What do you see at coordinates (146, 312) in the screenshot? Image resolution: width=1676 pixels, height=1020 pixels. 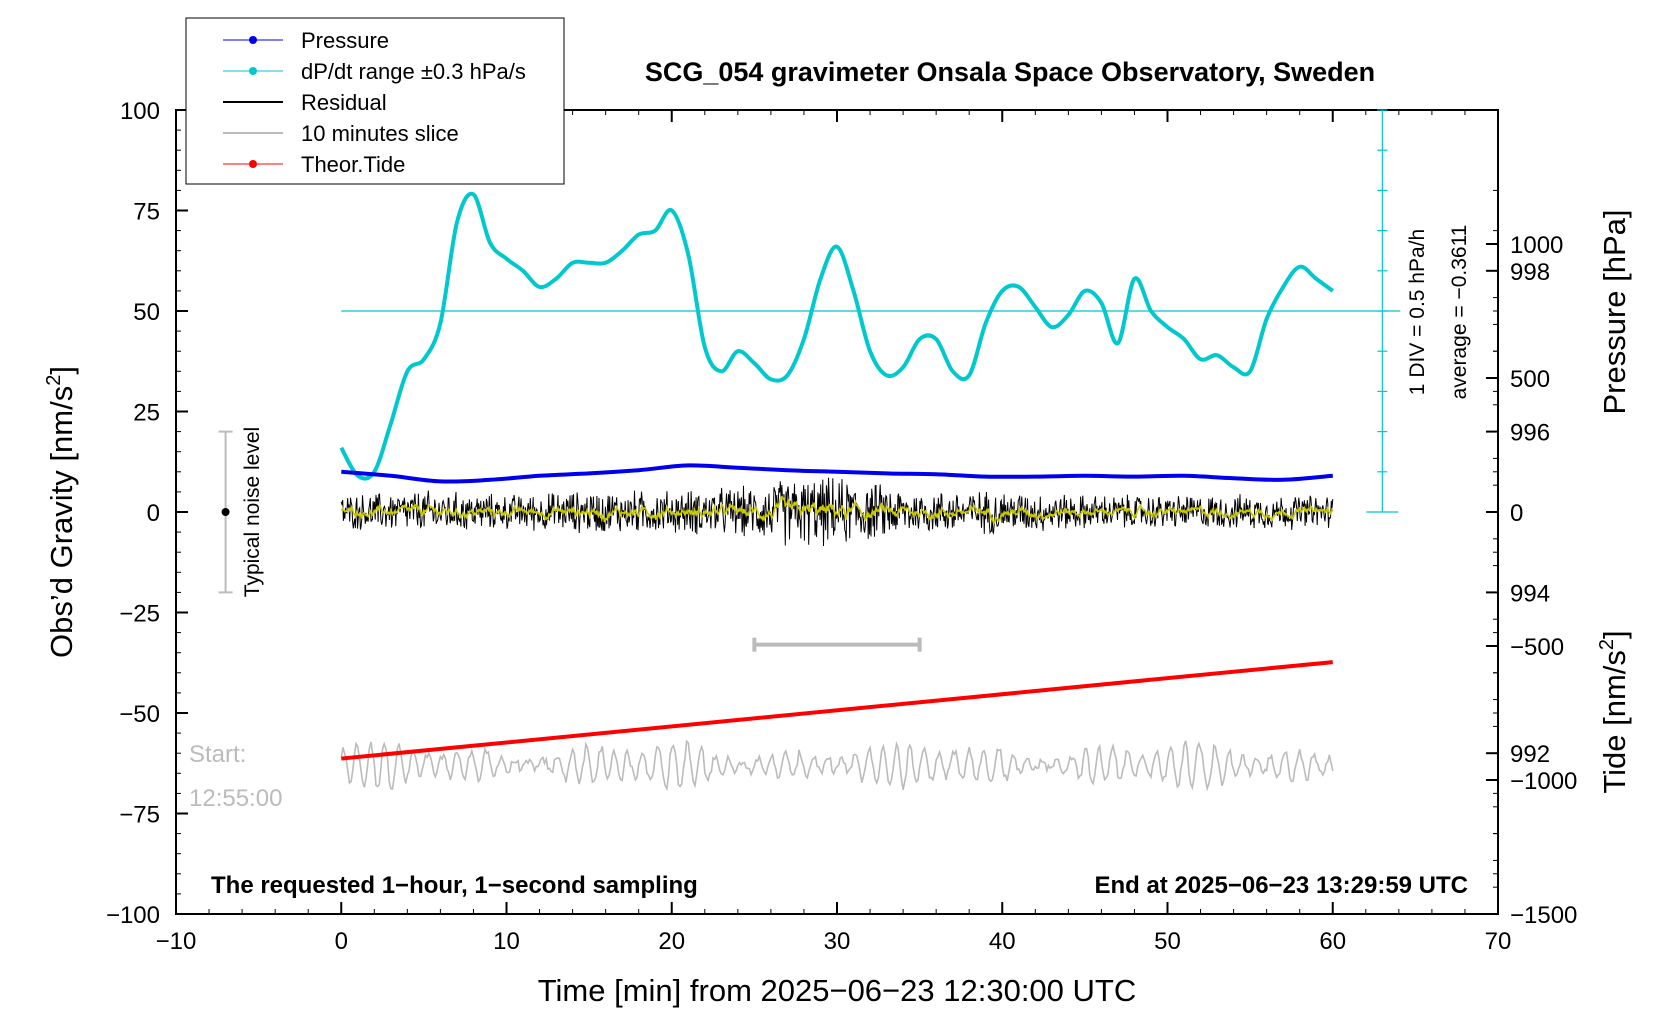 I see `y-tick-label: 50` at bounding box center [146, 312].